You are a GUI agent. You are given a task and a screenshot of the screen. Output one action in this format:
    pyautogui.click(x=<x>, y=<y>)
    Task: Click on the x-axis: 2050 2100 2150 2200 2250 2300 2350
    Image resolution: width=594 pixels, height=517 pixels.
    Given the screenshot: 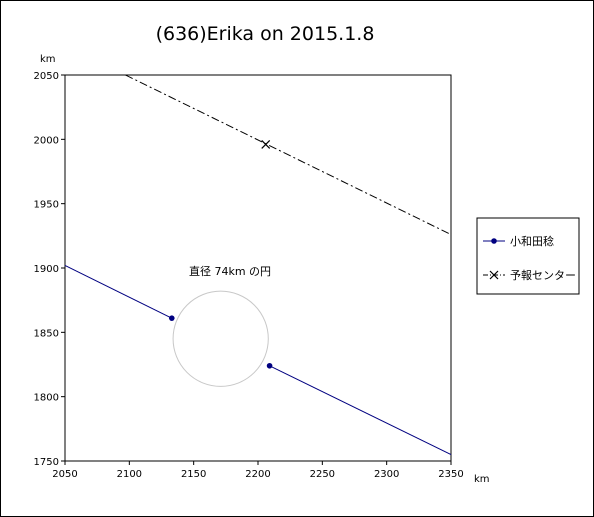 What is the action you would take?
    pyautogui.click(x=258, y=470)
    